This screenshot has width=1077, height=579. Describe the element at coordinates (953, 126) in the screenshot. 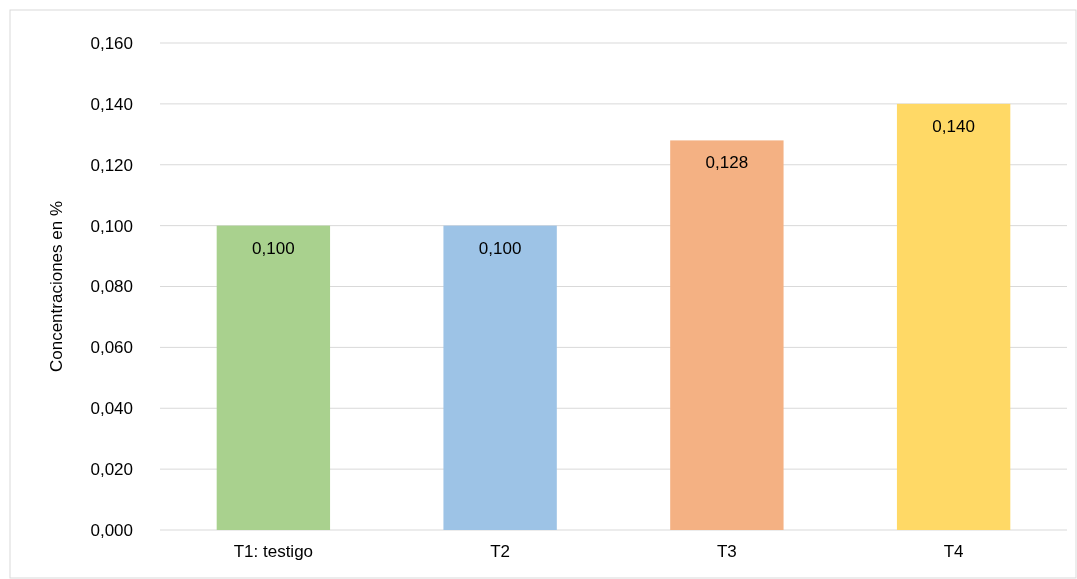

I see `data-label: 0,140` at that location.